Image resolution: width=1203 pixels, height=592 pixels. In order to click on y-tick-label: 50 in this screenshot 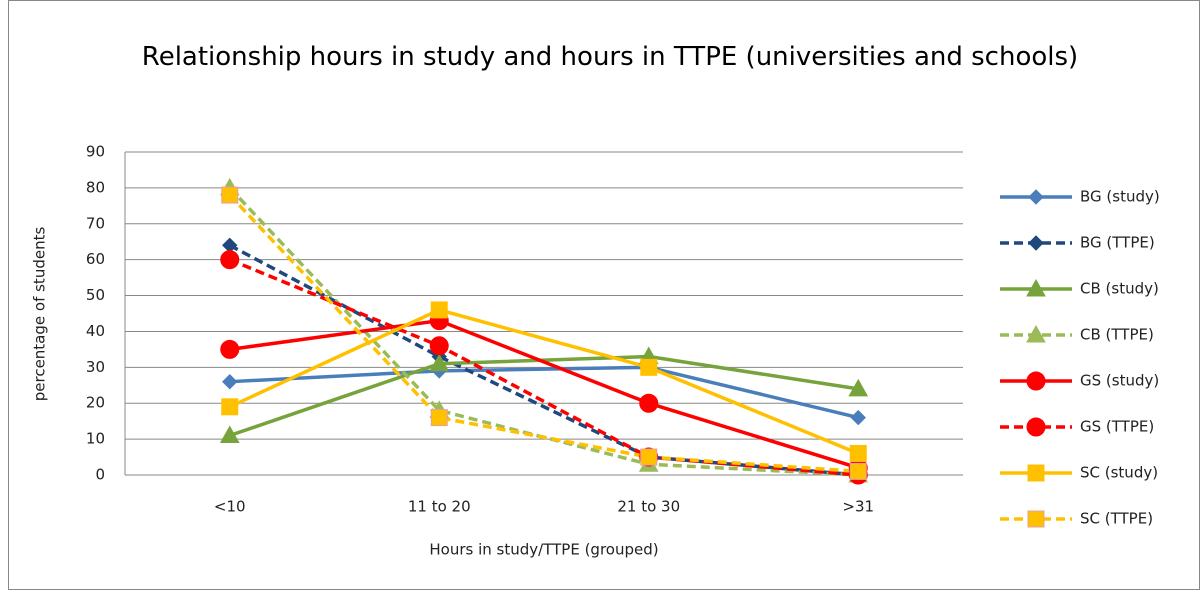, I will do `click(95, 295)`.